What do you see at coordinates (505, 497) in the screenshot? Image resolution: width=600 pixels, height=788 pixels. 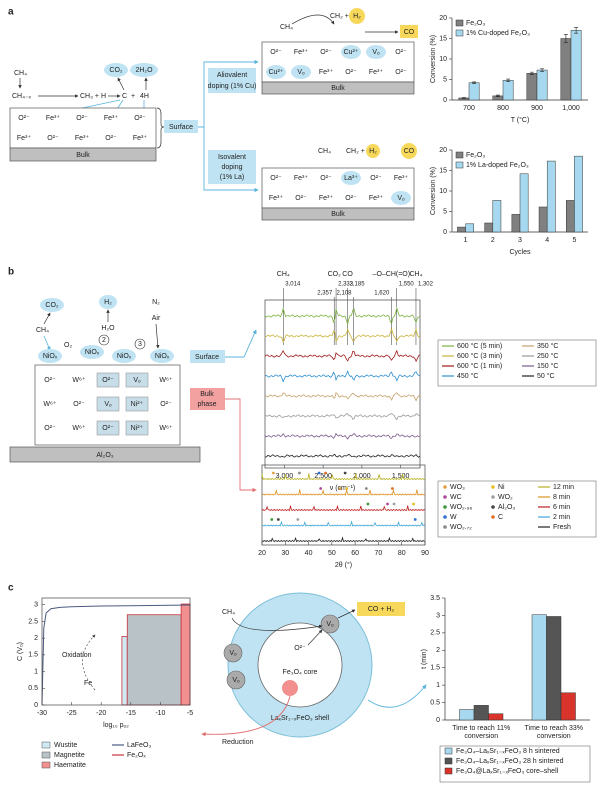 I see `legend-label: WO₂` at bounding box center [505, 497].